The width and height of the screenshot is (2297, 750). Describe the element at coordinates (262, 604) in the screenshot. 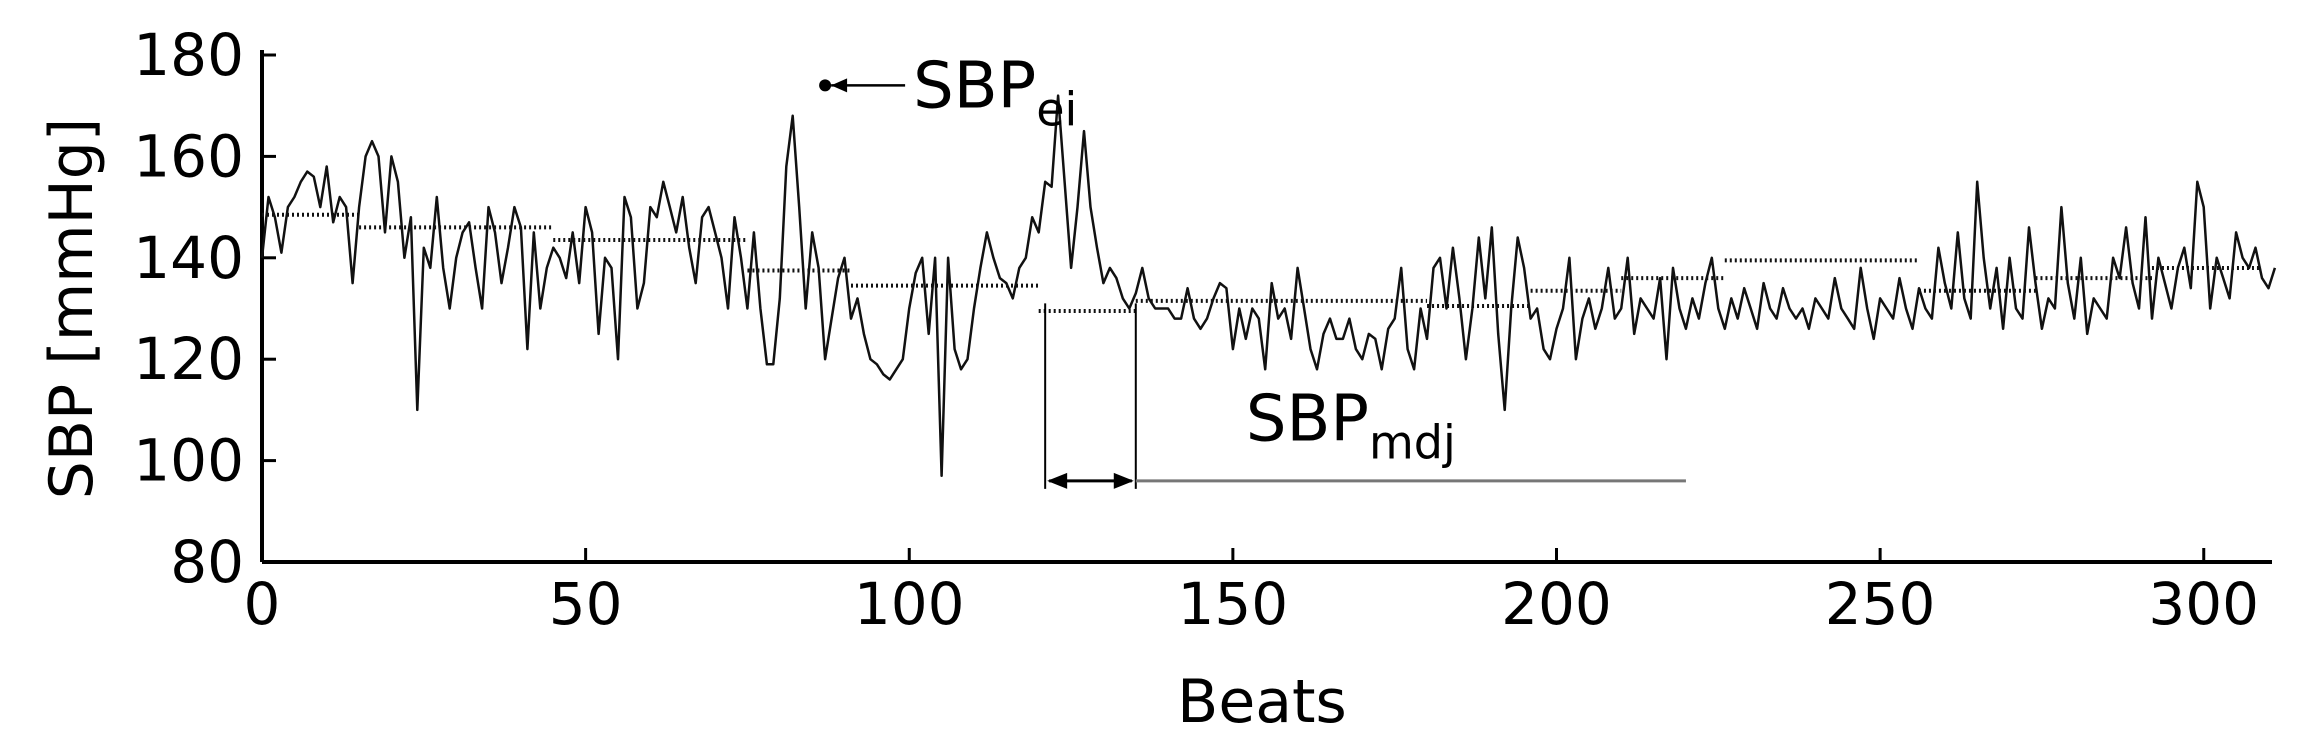

I see `x-tick-label: 0` at that location.